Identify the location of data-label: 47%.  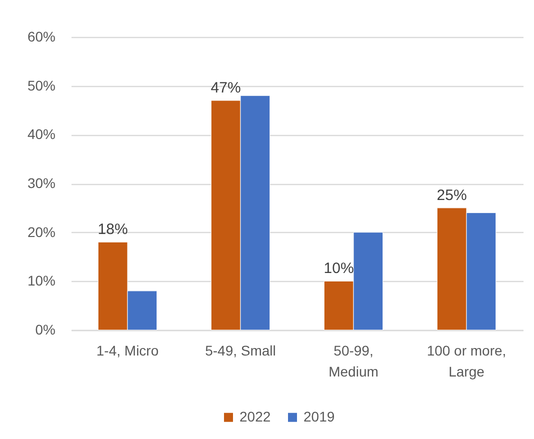
(225, 87).